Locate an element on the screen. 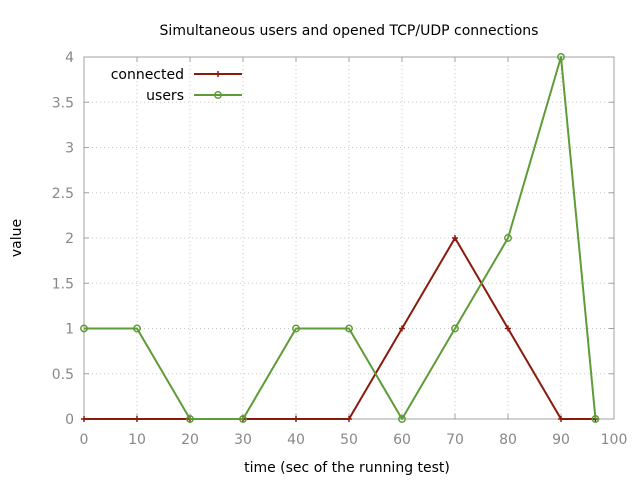  legend: connected users is located at coordinates (176, 85).